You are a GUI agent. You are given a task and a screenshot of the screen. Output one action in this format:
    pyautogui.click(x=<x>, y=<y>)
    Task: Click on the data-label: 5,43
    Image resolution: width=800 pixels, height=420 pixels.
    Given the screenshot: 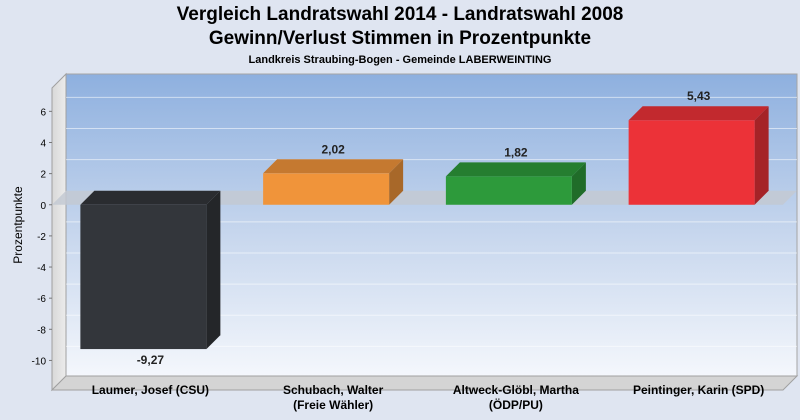 What is the action you would take?
    pyautogui.click(x=699, y=96)
    